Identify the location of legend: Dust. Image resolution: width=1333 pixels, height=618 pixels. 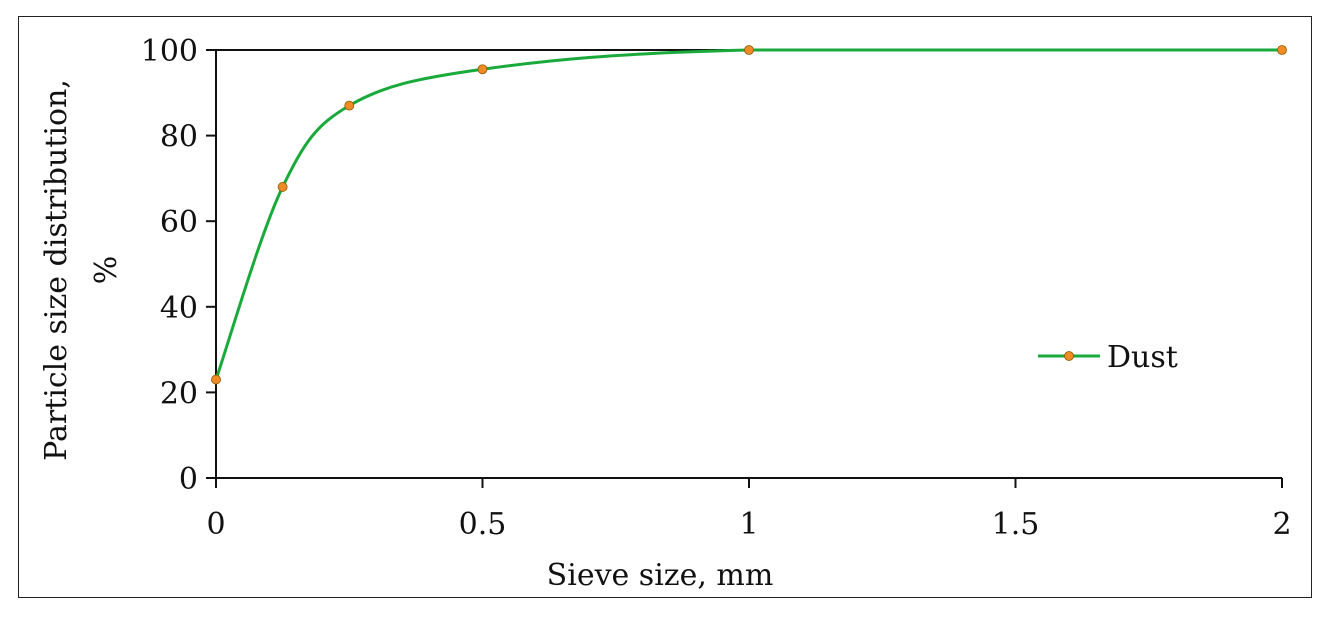
(1108, 357).